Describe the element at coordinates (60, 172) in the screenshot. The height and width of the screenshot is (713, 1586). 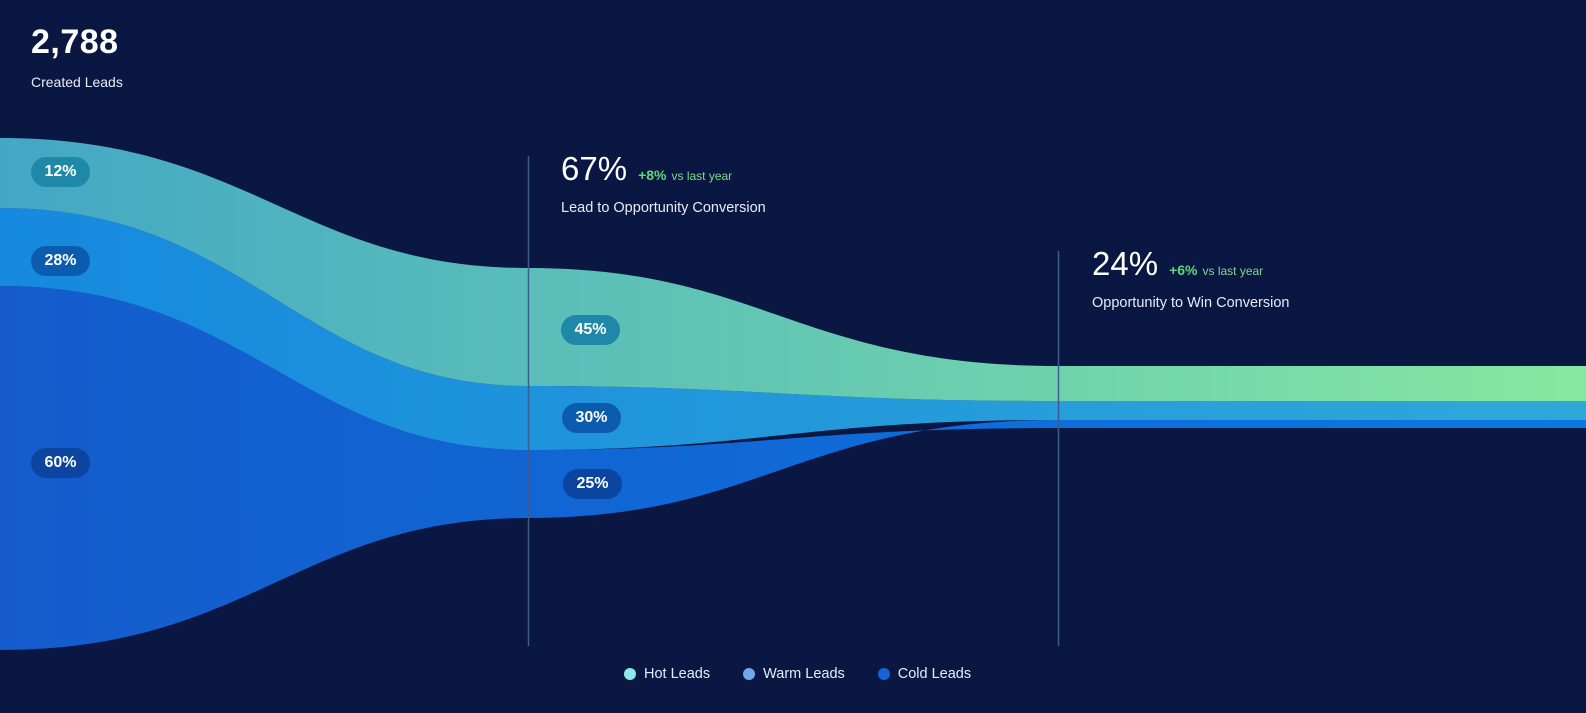
I see `hot-leads-share-badge: 12%` at that location.